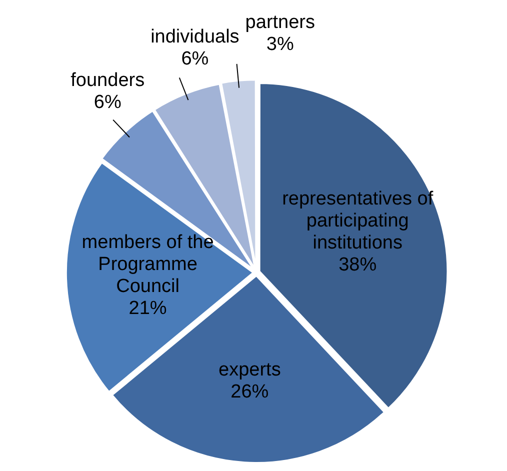  Describe the element at coordinates (280, 45) in the screenshot. I see `data-label: 3%` at that location.